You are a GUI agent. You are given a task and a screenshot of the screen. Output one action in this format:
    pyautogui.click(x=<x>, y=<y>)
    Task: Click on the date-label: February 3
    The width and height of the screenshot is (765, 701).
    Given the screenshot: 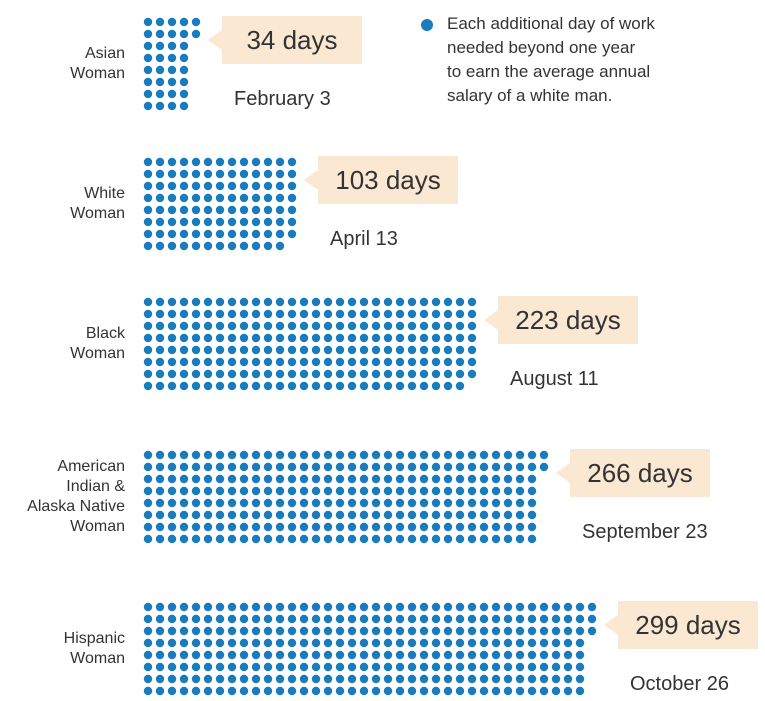 What is the action you would take?
    pyautogui.click(x=282, y=99)
    